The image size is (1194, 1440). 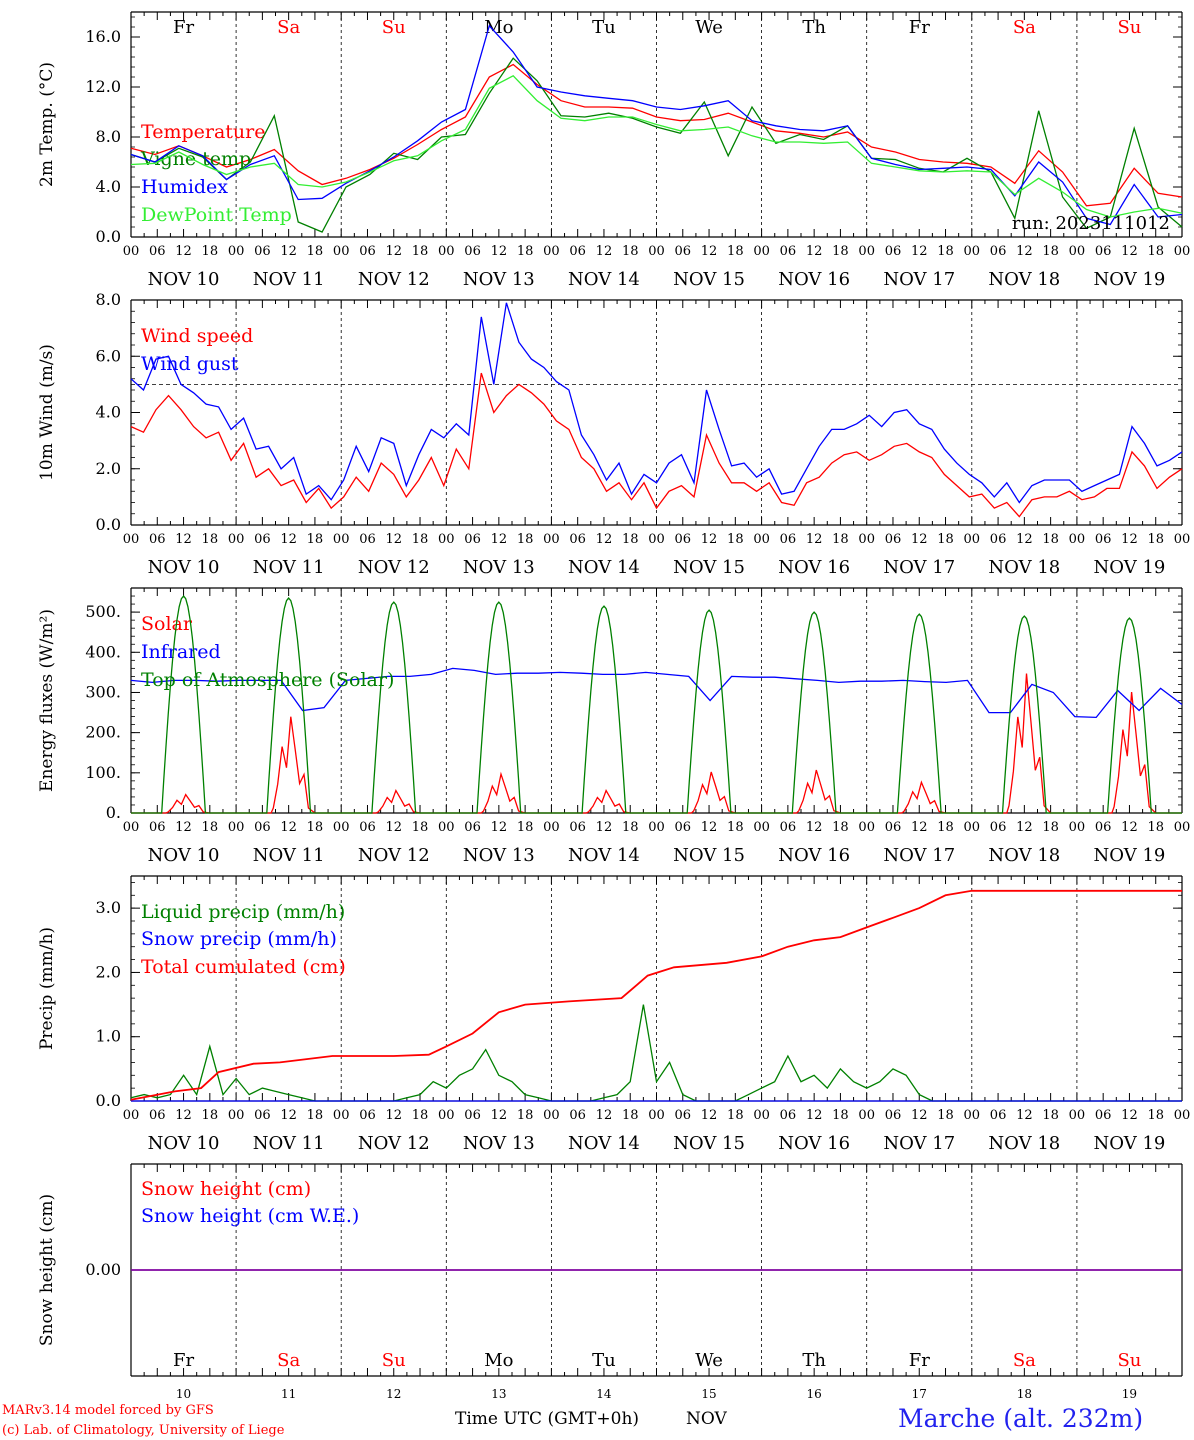 What do you see at coordinates (707, 1419) in the screenshot?
I see `month-label: NOV` at bounding box center [707, 1419].